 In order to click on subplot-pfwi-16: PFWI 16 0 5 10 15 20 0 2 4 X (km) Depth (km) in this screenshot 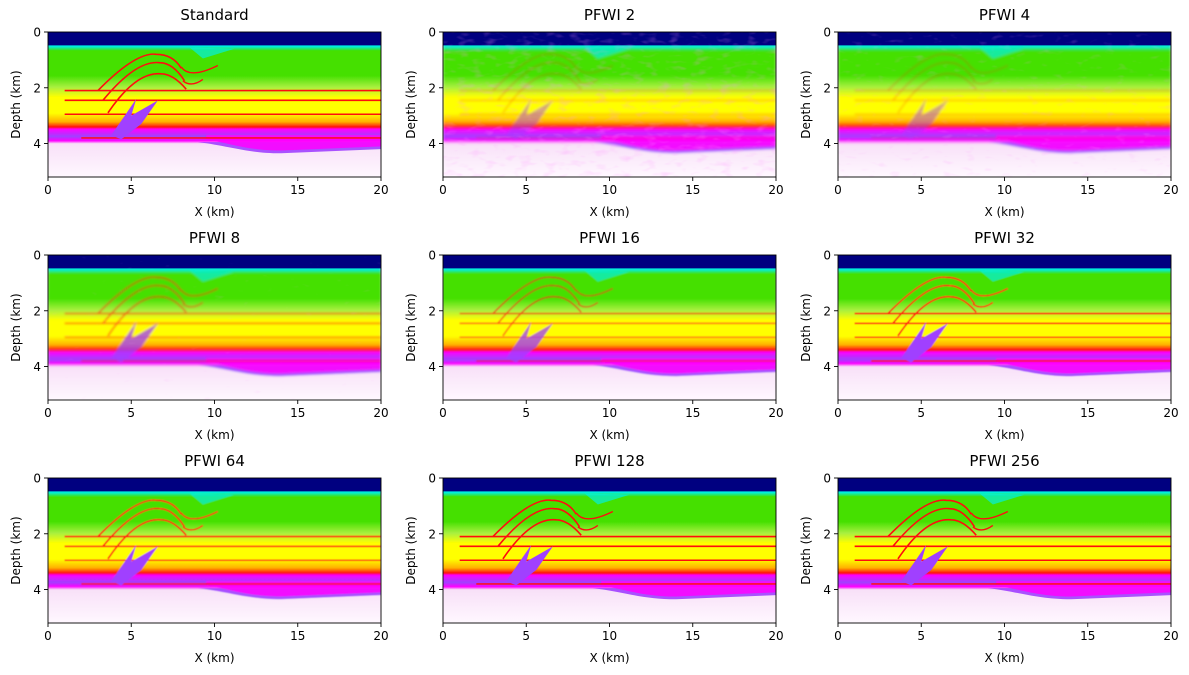, I will do `click(592, 335)`.